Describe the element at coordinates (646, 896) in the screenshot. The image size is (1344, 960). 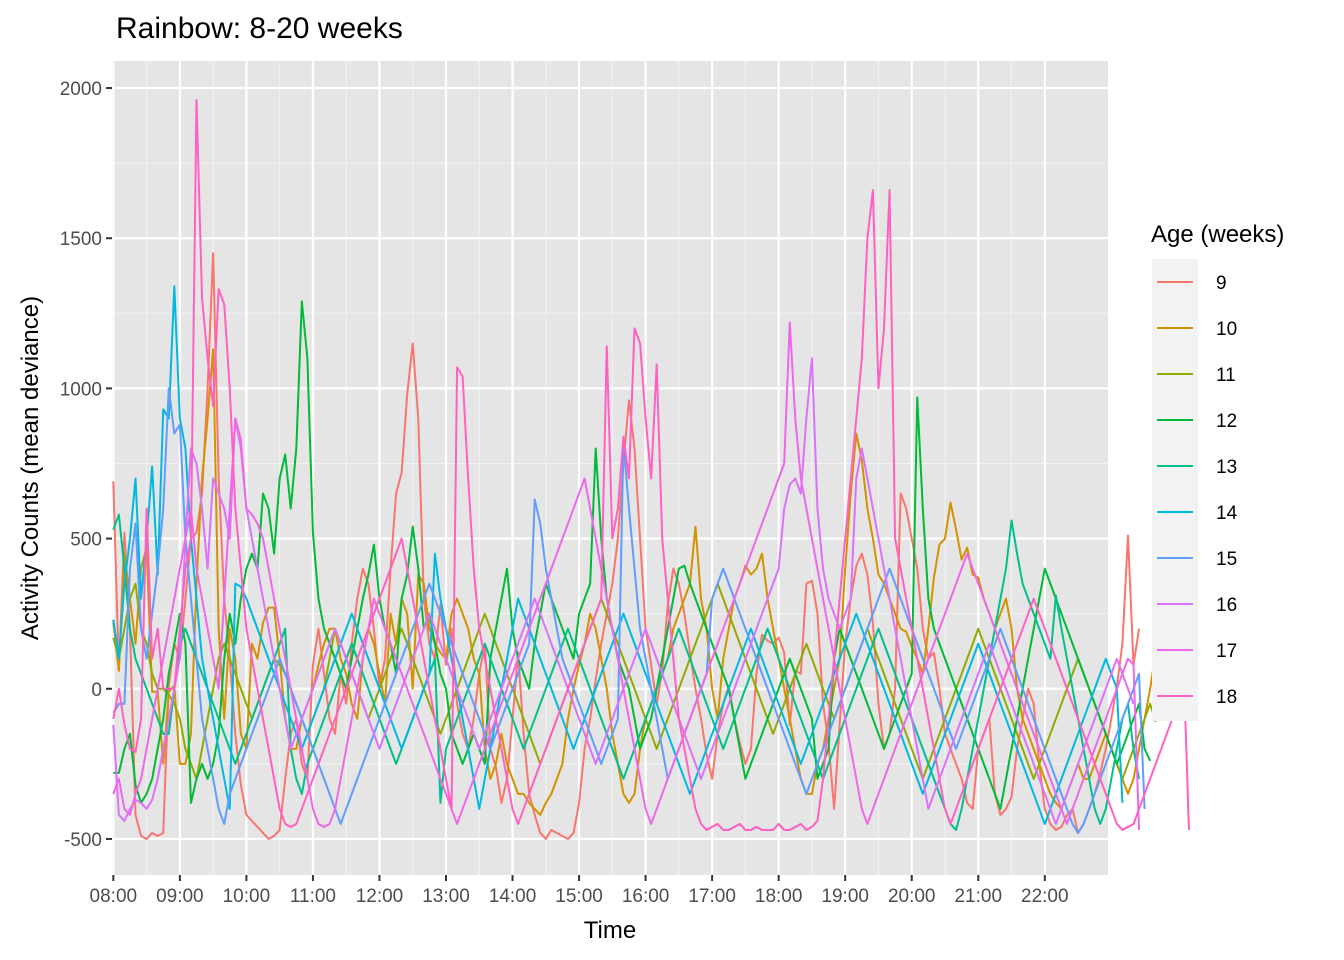
I see `x-tick-label: 16:00` at that location.